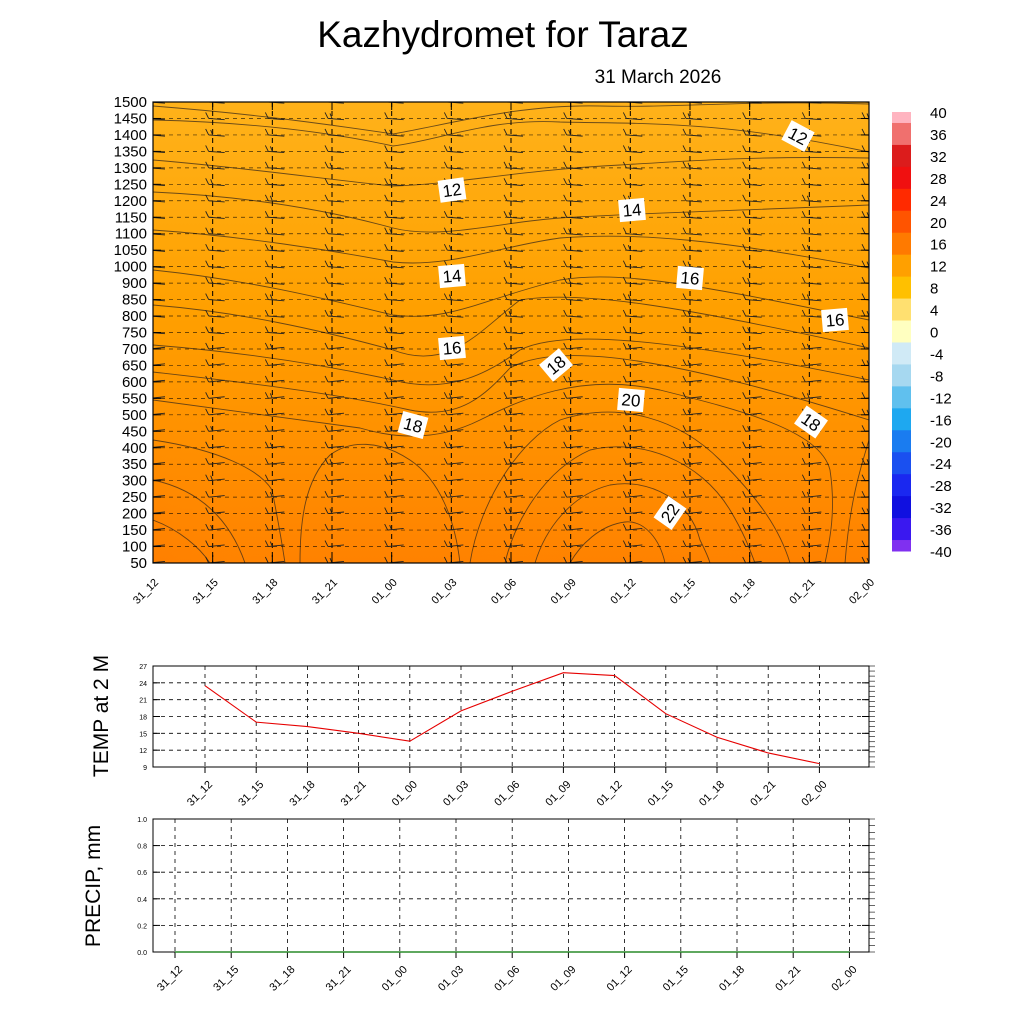  What do you see at coordinates (934, 333) in the screenshot?
I see `colorbar-label: 0` at bounding box center [934, 333].